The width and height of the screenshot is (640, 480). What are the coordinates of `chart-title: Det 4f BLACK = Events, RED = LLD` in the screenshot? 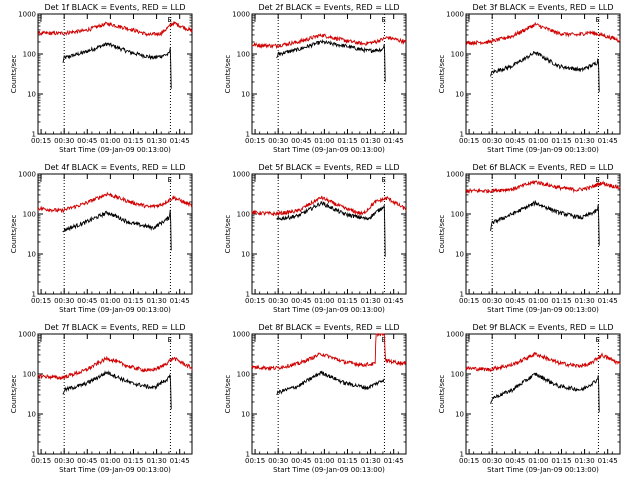 It's located at (114, 167).